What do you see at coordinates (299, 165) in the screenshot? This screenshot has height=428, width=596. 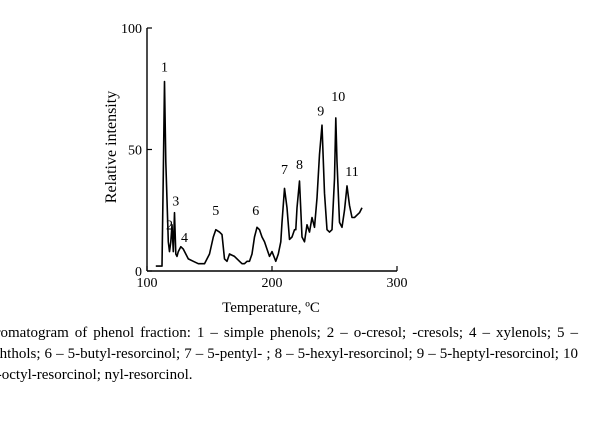 I see `peak-label: 8` at bounding box center [299, 165].